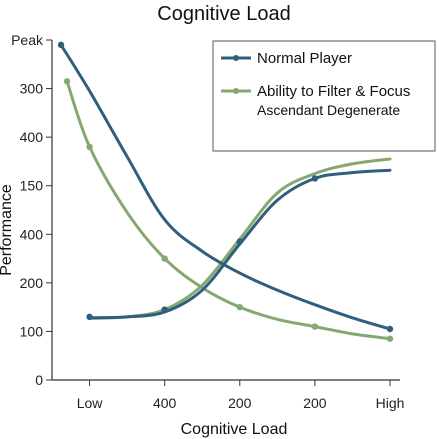 This screenshot has height=439, width=439. I want to click on y-tick-label: 0, so click(39, 380).